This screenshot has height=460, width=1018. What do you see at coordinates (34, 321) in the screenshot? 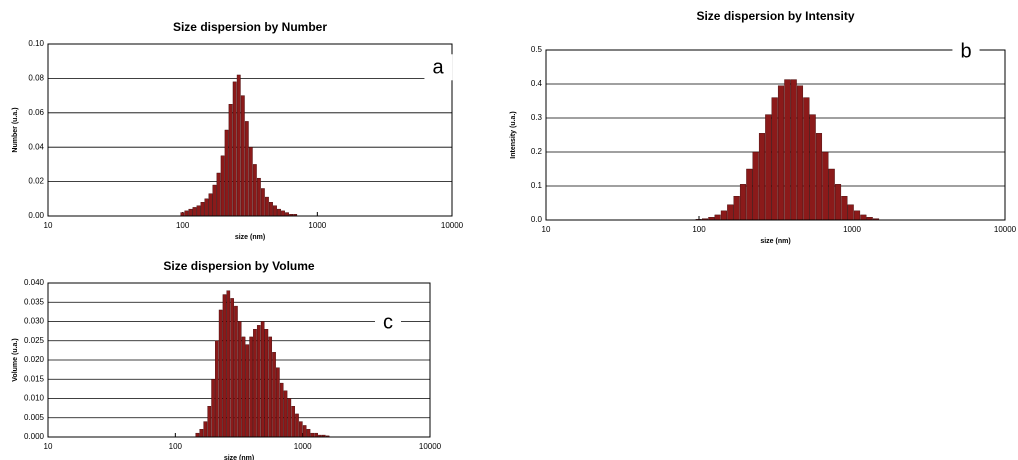
I see `y-tick-label: 0.030` at bounding box center [34, 321].